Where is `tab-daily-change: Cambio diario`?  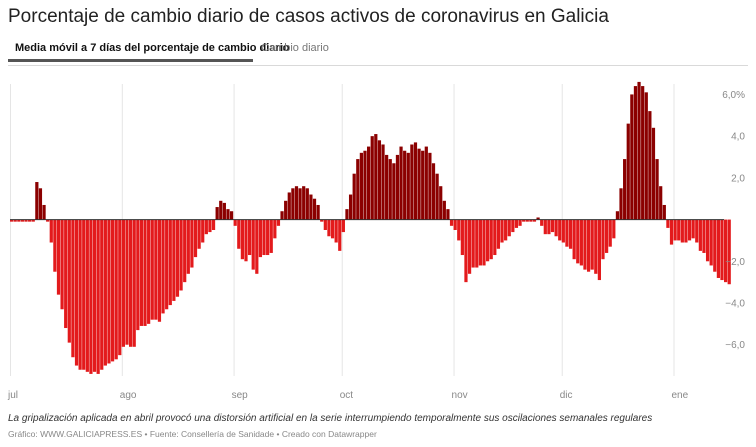
tab-daily-change: Cambio diario is located at coordinates (295, 48).